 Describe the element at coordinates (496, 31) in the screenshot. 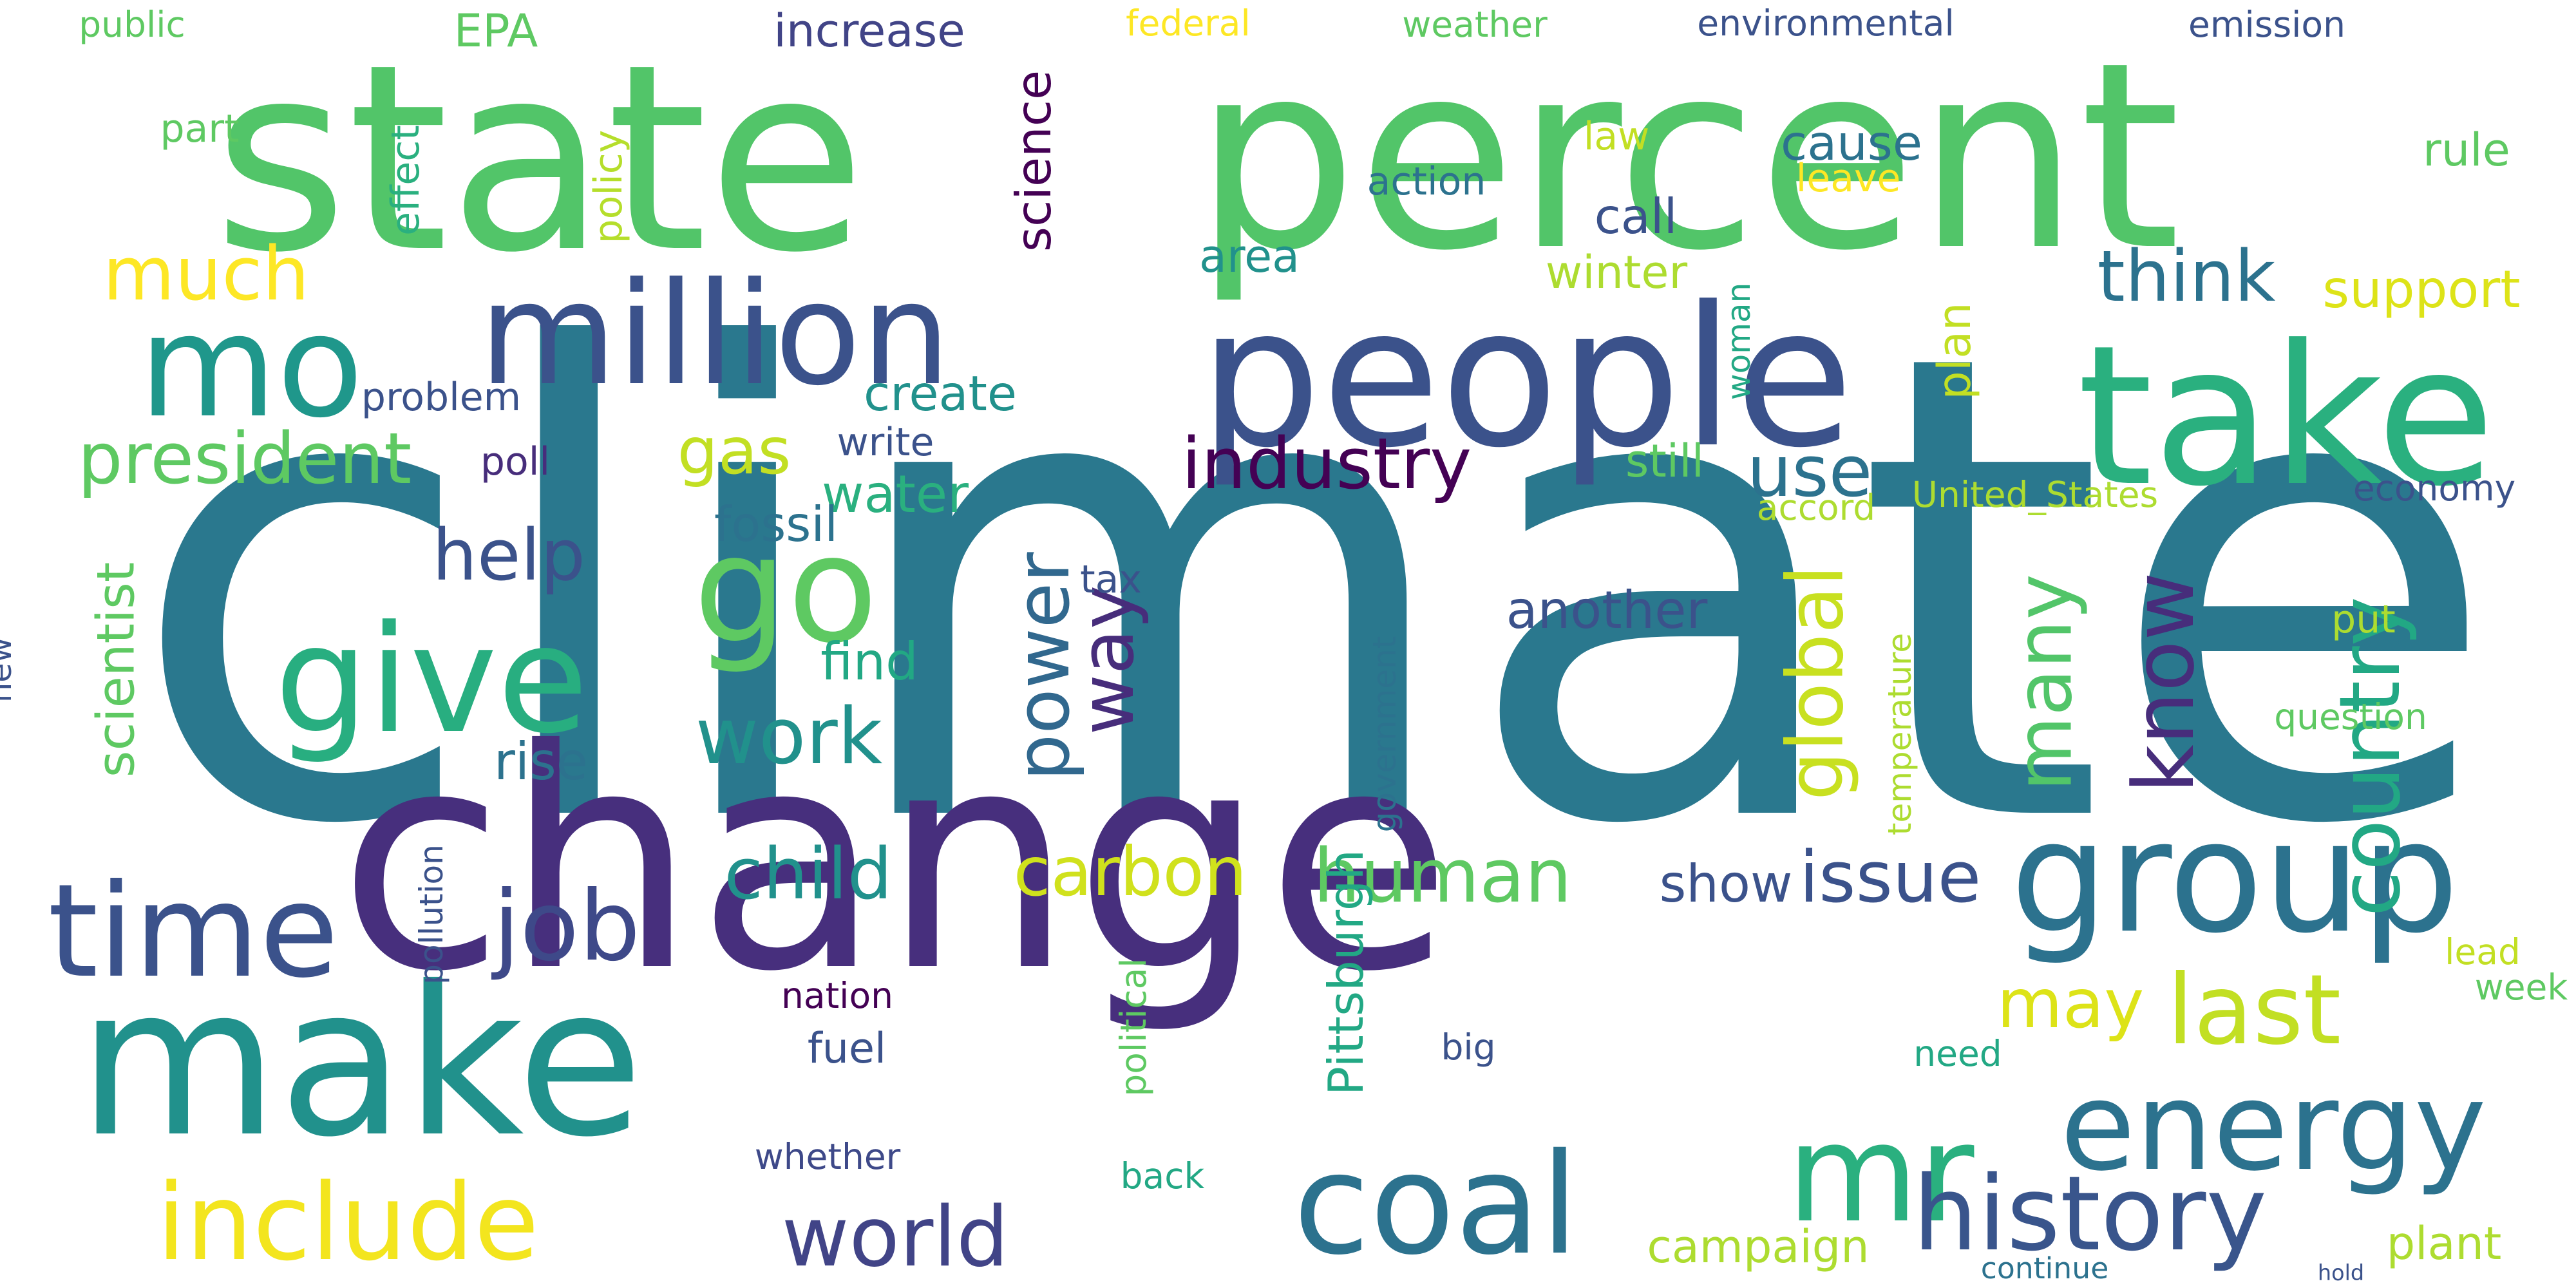

I see `word-epa: EPA` at that location.